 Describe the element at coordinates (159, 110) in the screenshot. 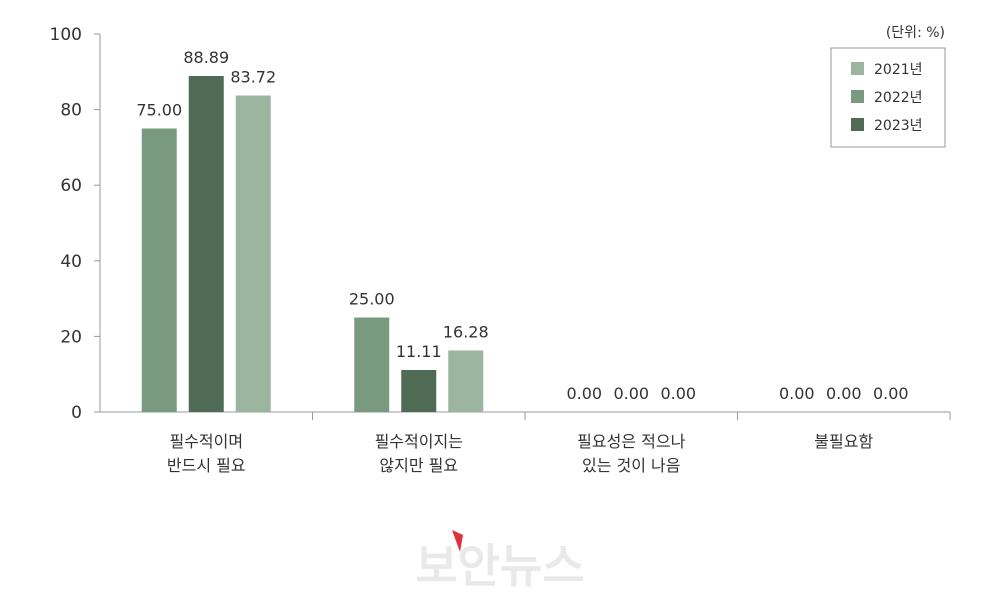

I see `data-label: 75.00` at that location.